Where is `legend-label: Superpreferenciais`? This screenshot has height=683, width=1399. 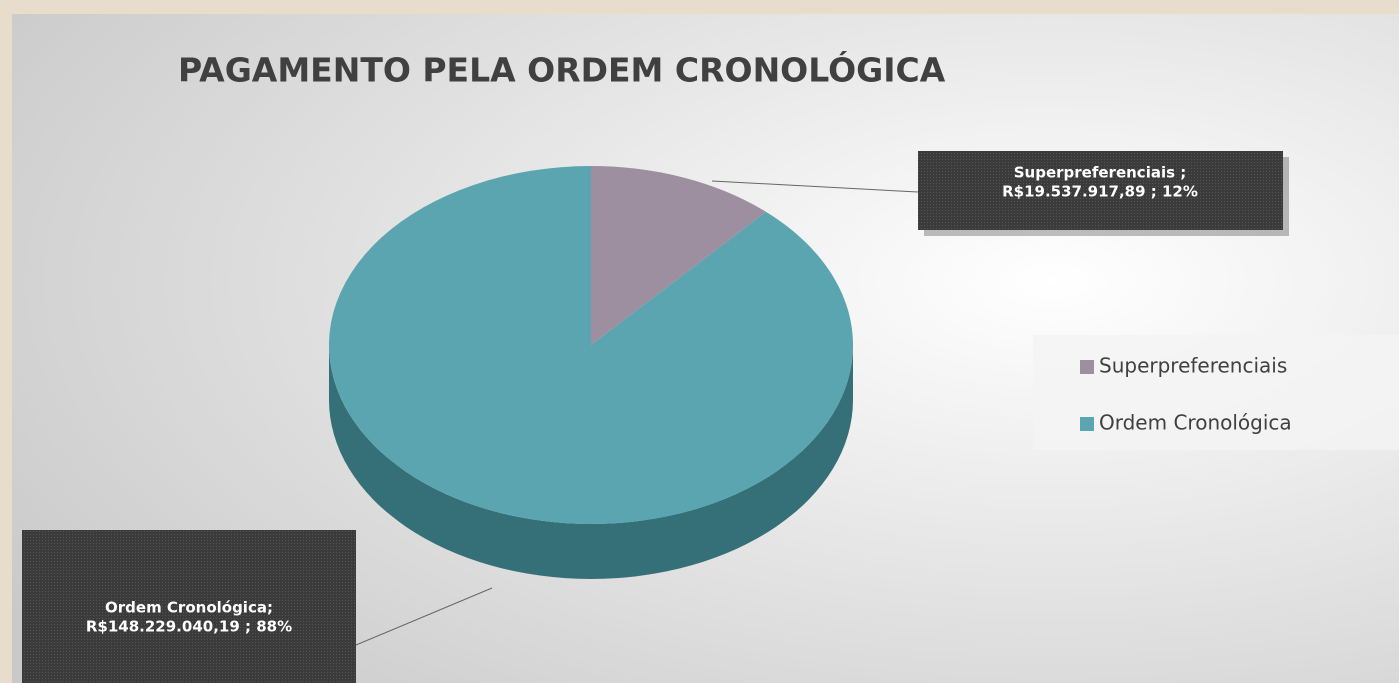 legend-label: Superpreferenciais is located at coordinates (1193, 366).